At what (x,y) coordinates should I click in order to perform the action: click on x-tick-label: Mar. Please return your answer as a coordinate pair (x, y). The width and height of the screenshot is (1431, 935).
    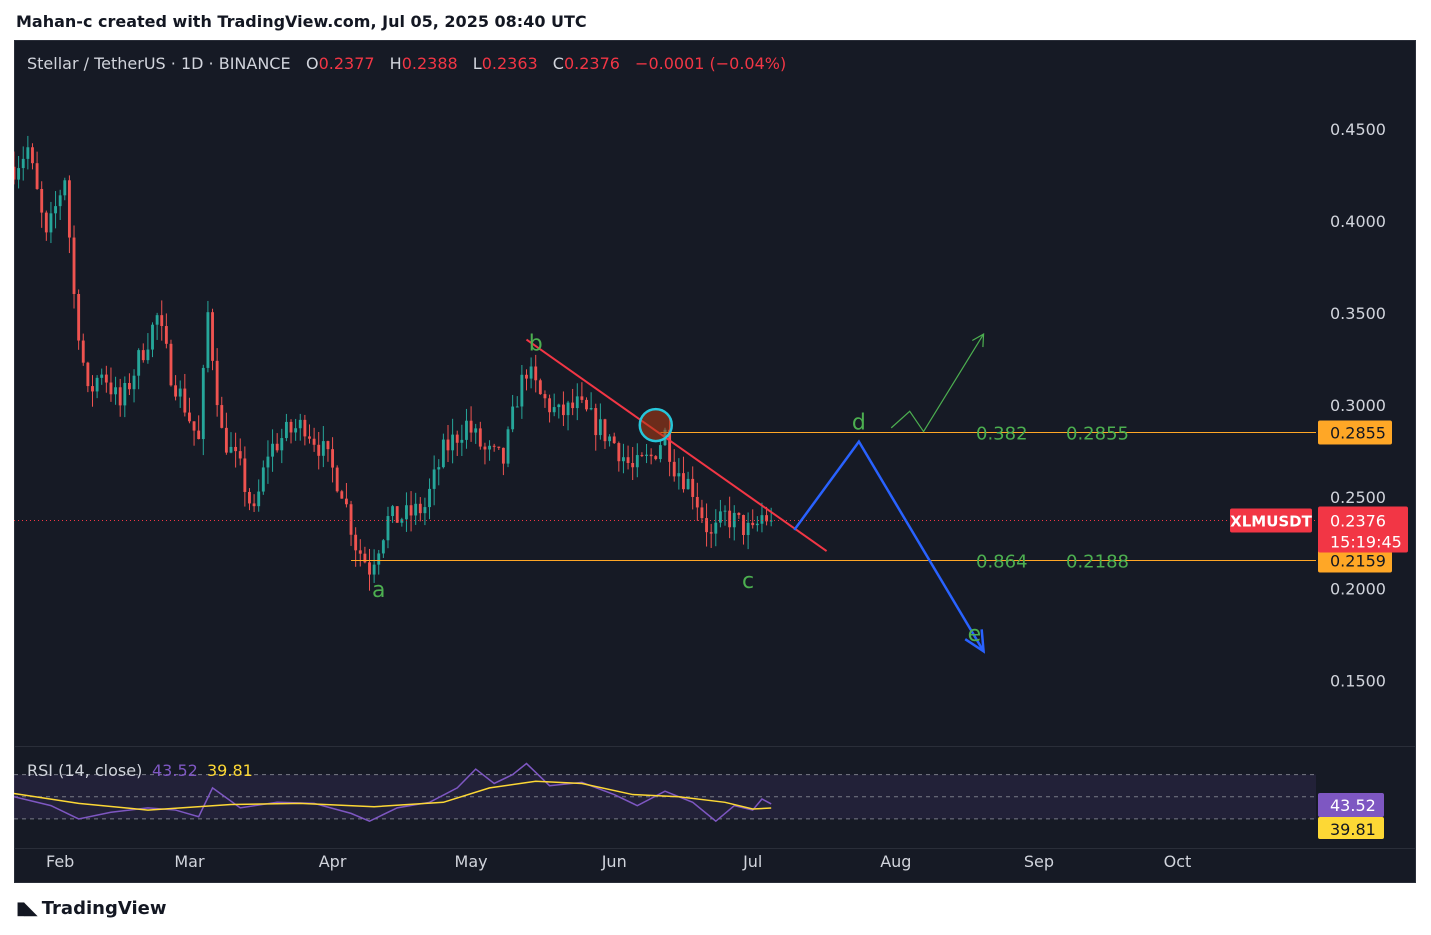
    Looking at the image, I should click on (189, 861).